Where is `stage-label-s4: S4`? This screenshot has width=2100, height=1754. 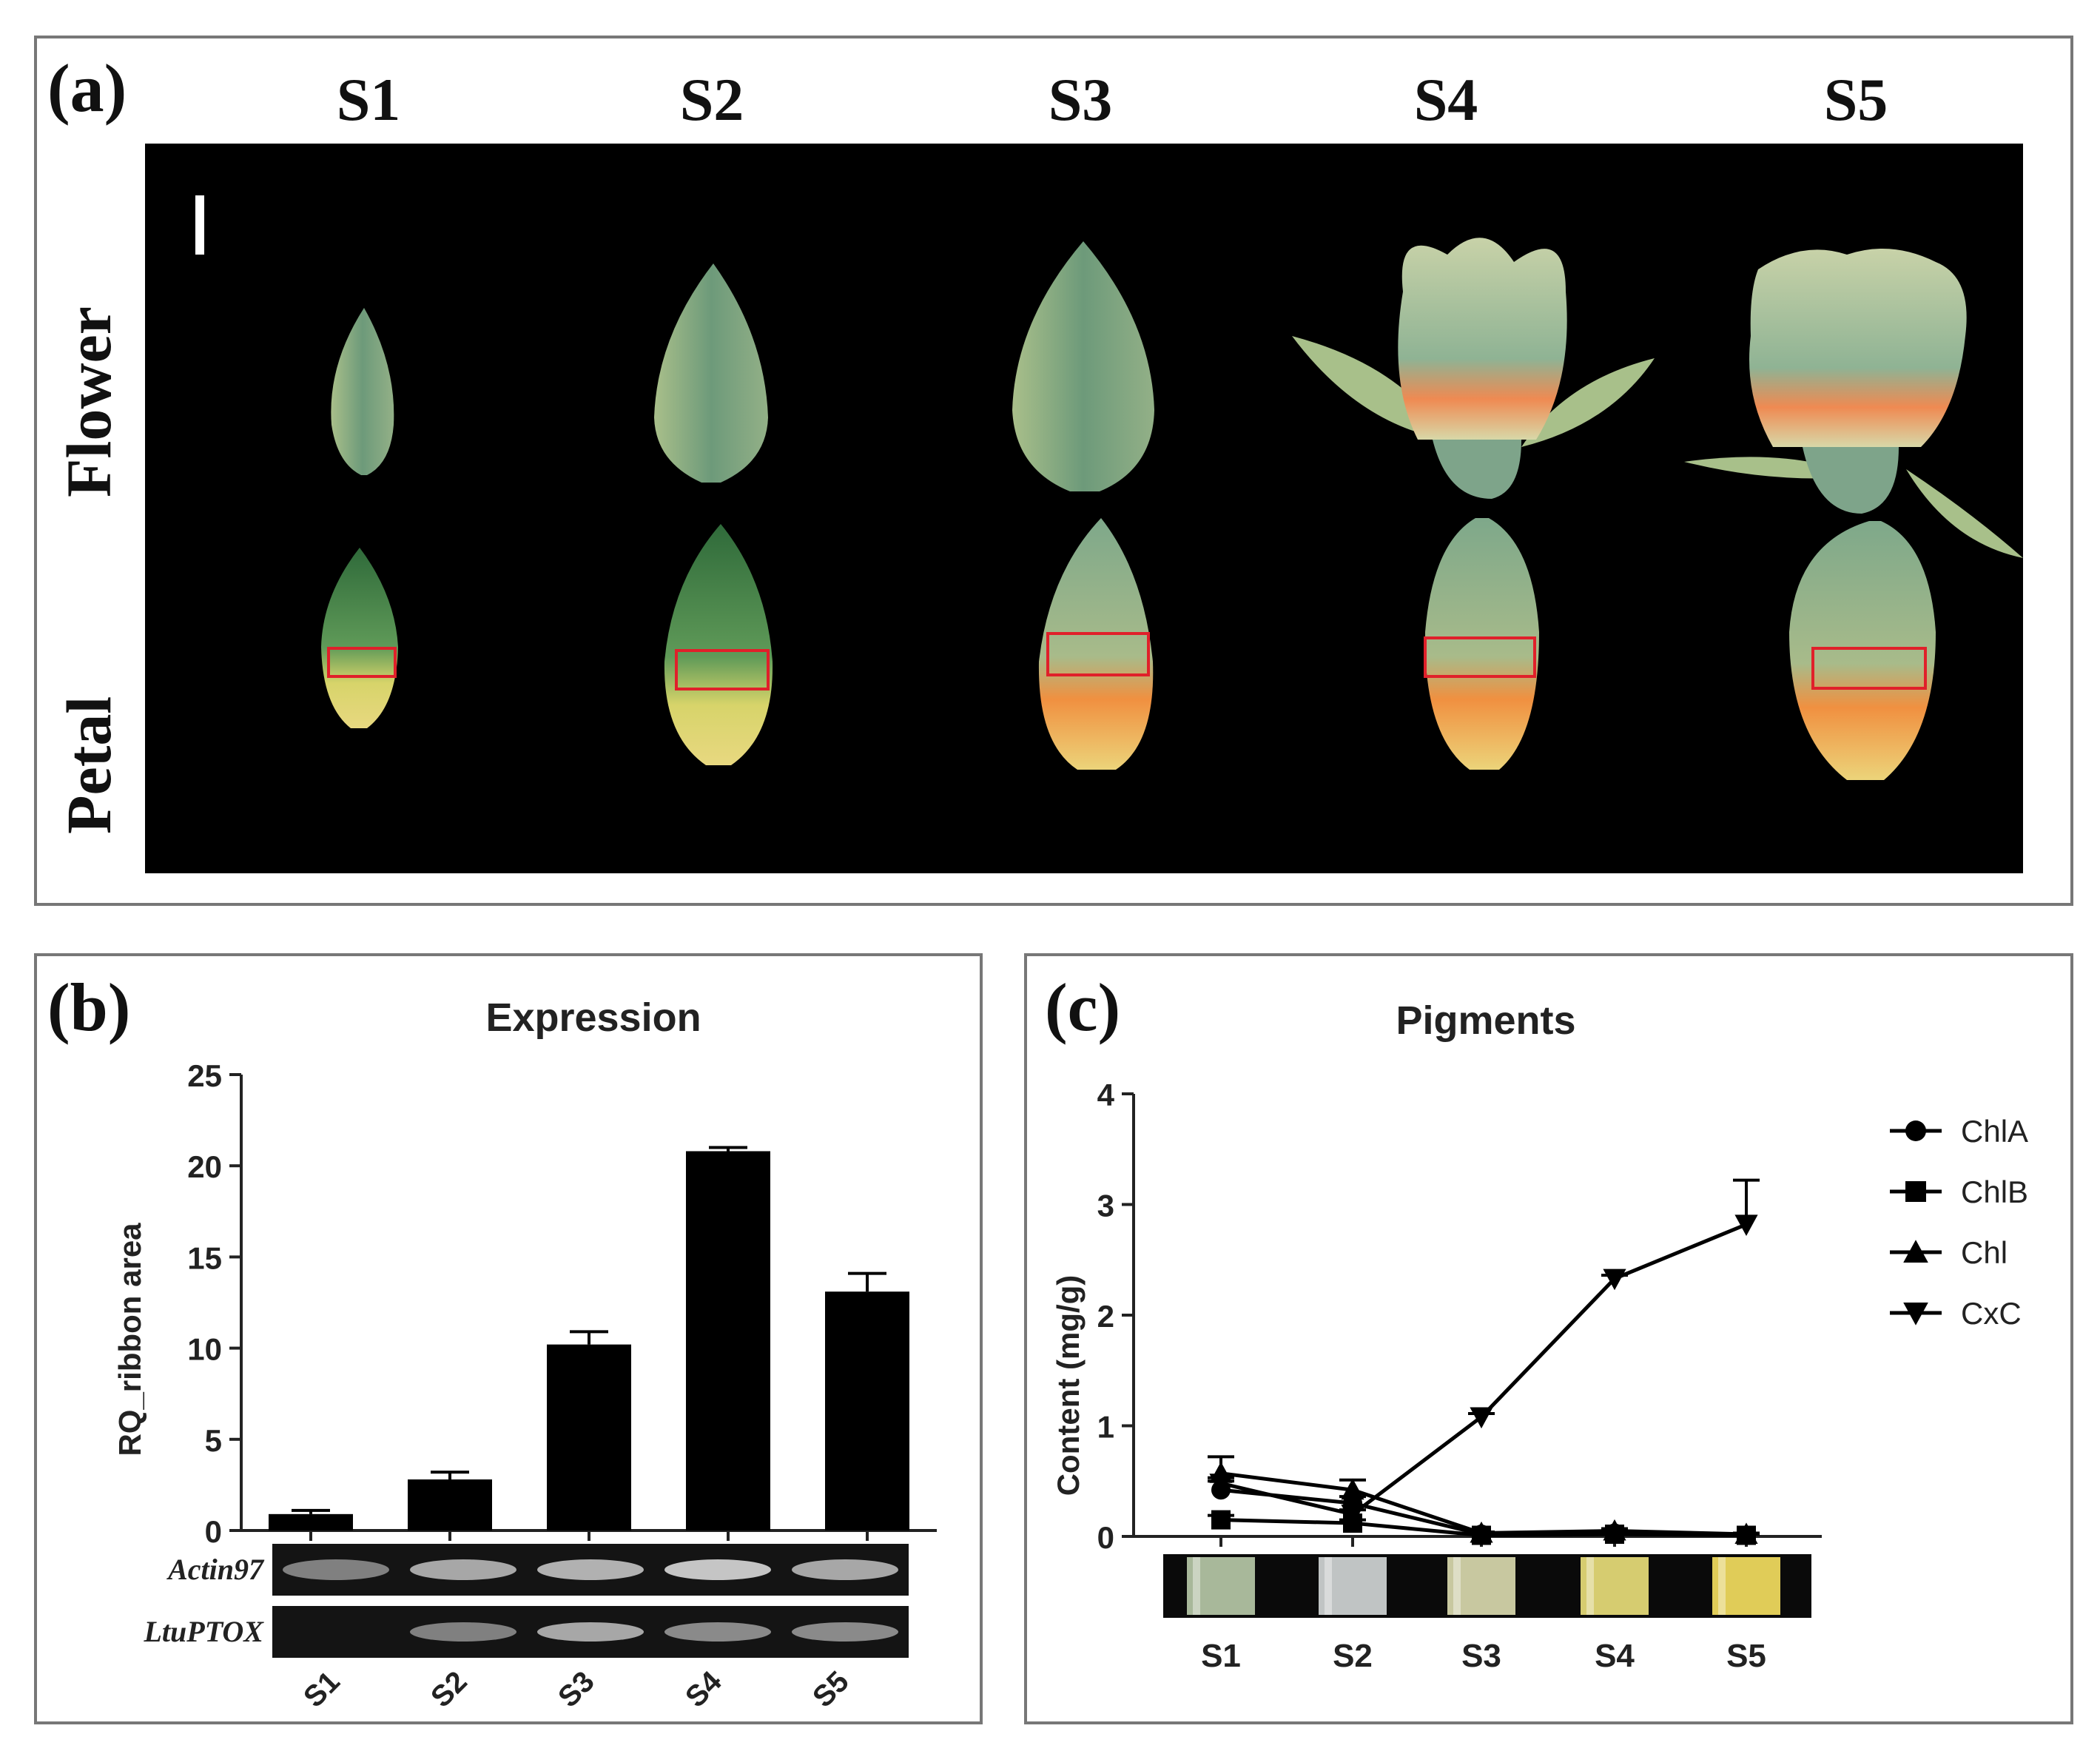 stage-label-s4: S4 is located at coordinates (1445, 100).